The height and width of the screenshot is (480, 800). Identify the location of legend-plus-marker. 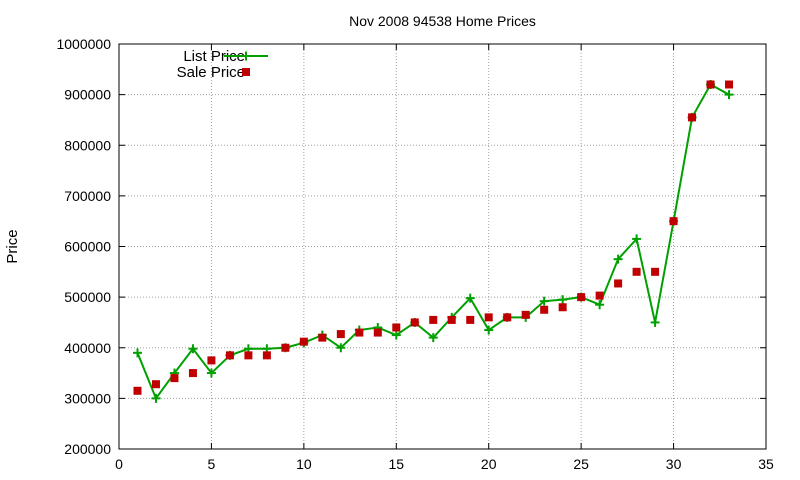
(246, 56).